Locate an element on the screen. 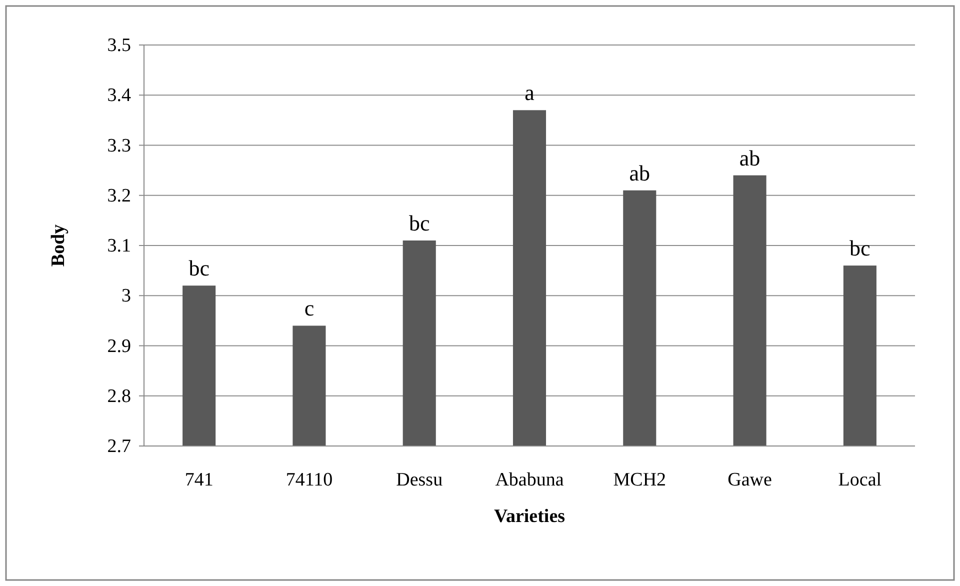 The height and width of the screenshot is (586, 960). y-tick-label: 2.9 is located at coordinates (119, 346).